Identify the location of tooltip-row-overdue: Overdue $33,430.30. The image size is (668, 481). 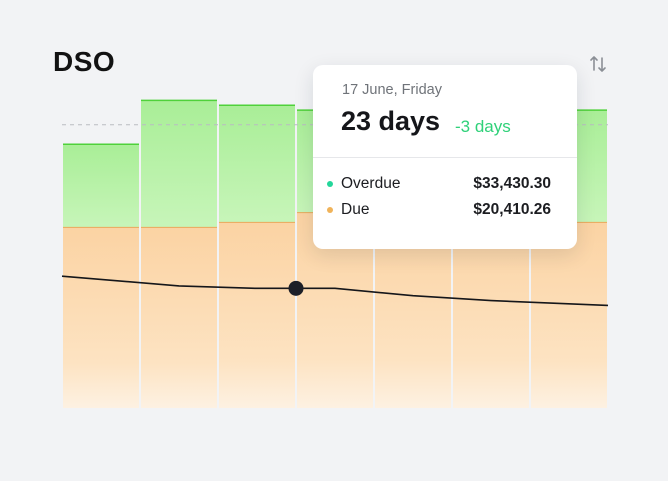
(445, 184).